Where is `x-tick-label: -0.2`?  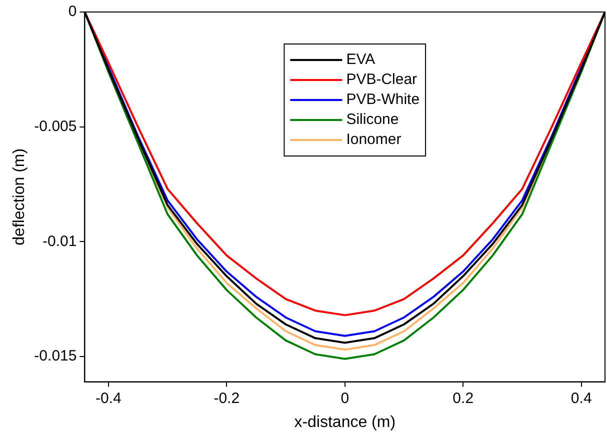 x-tick-label: -0.2 is located at coordinates (227, 398).